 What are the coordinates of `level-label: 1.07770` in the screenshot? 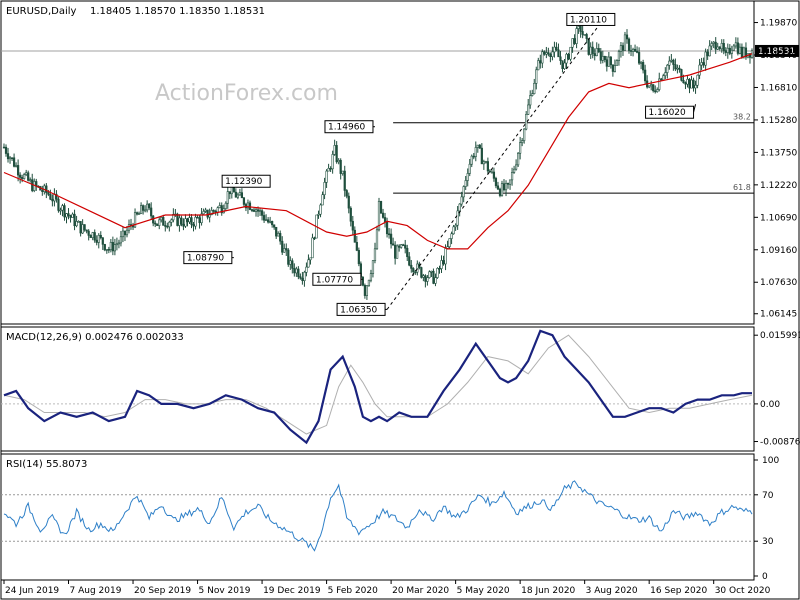 It's located at (334, 280).